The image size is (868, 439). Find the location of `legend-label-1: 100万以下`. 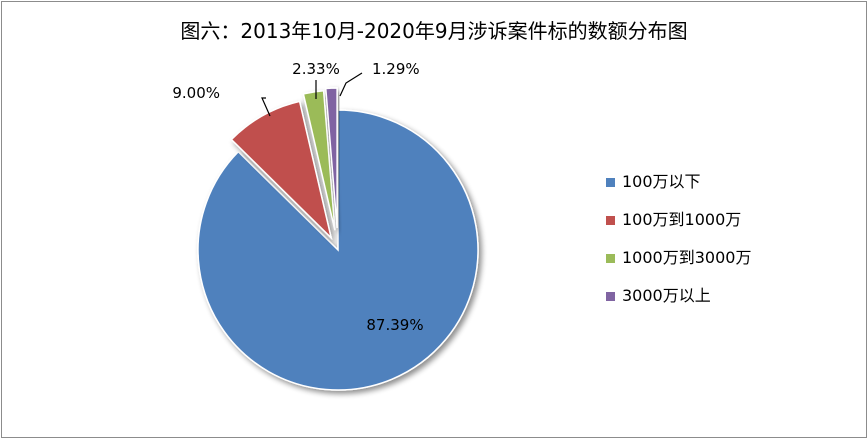

legend-label-1: 100万以下 is located at coordinates (661, 181).